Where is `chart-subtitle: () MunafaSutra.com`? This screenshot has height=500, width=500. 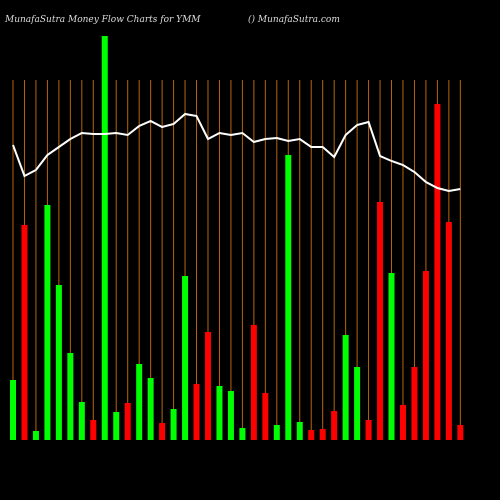
chart-subtitle: () MunafaSutra.com is located at coordinates (294, 19).